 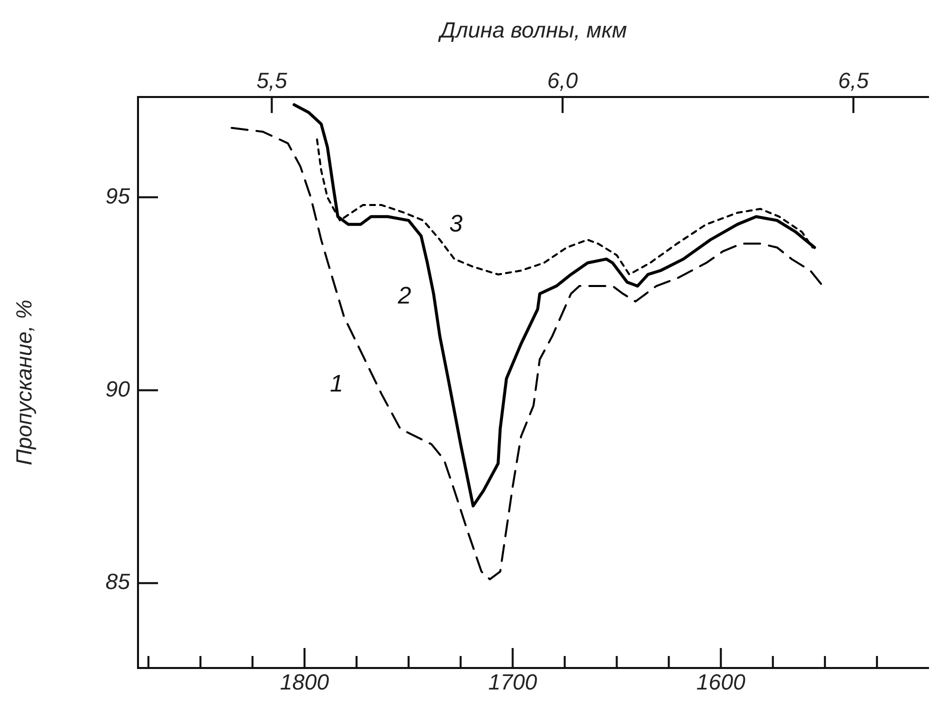 I want to click on series-label: 1, so click(x=337, y=384).